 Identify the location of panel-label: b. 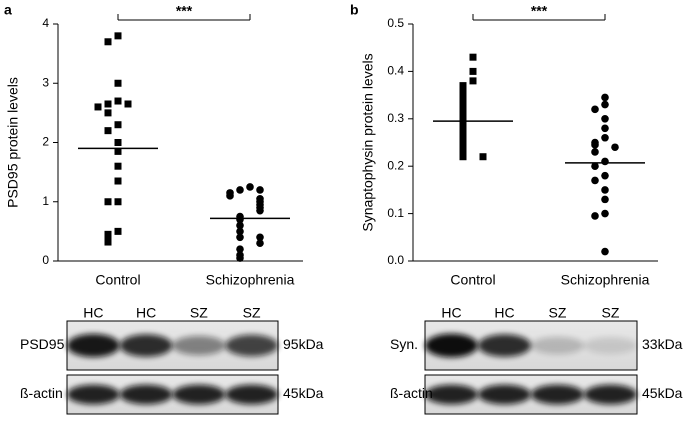
(354, 10).